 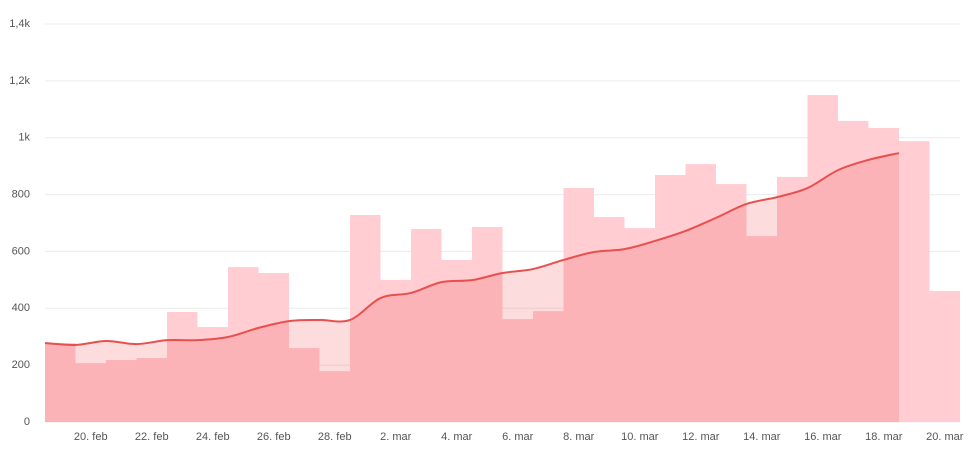 I want to click on x-tick-label: 24. feb, so click(x=213, y=437).